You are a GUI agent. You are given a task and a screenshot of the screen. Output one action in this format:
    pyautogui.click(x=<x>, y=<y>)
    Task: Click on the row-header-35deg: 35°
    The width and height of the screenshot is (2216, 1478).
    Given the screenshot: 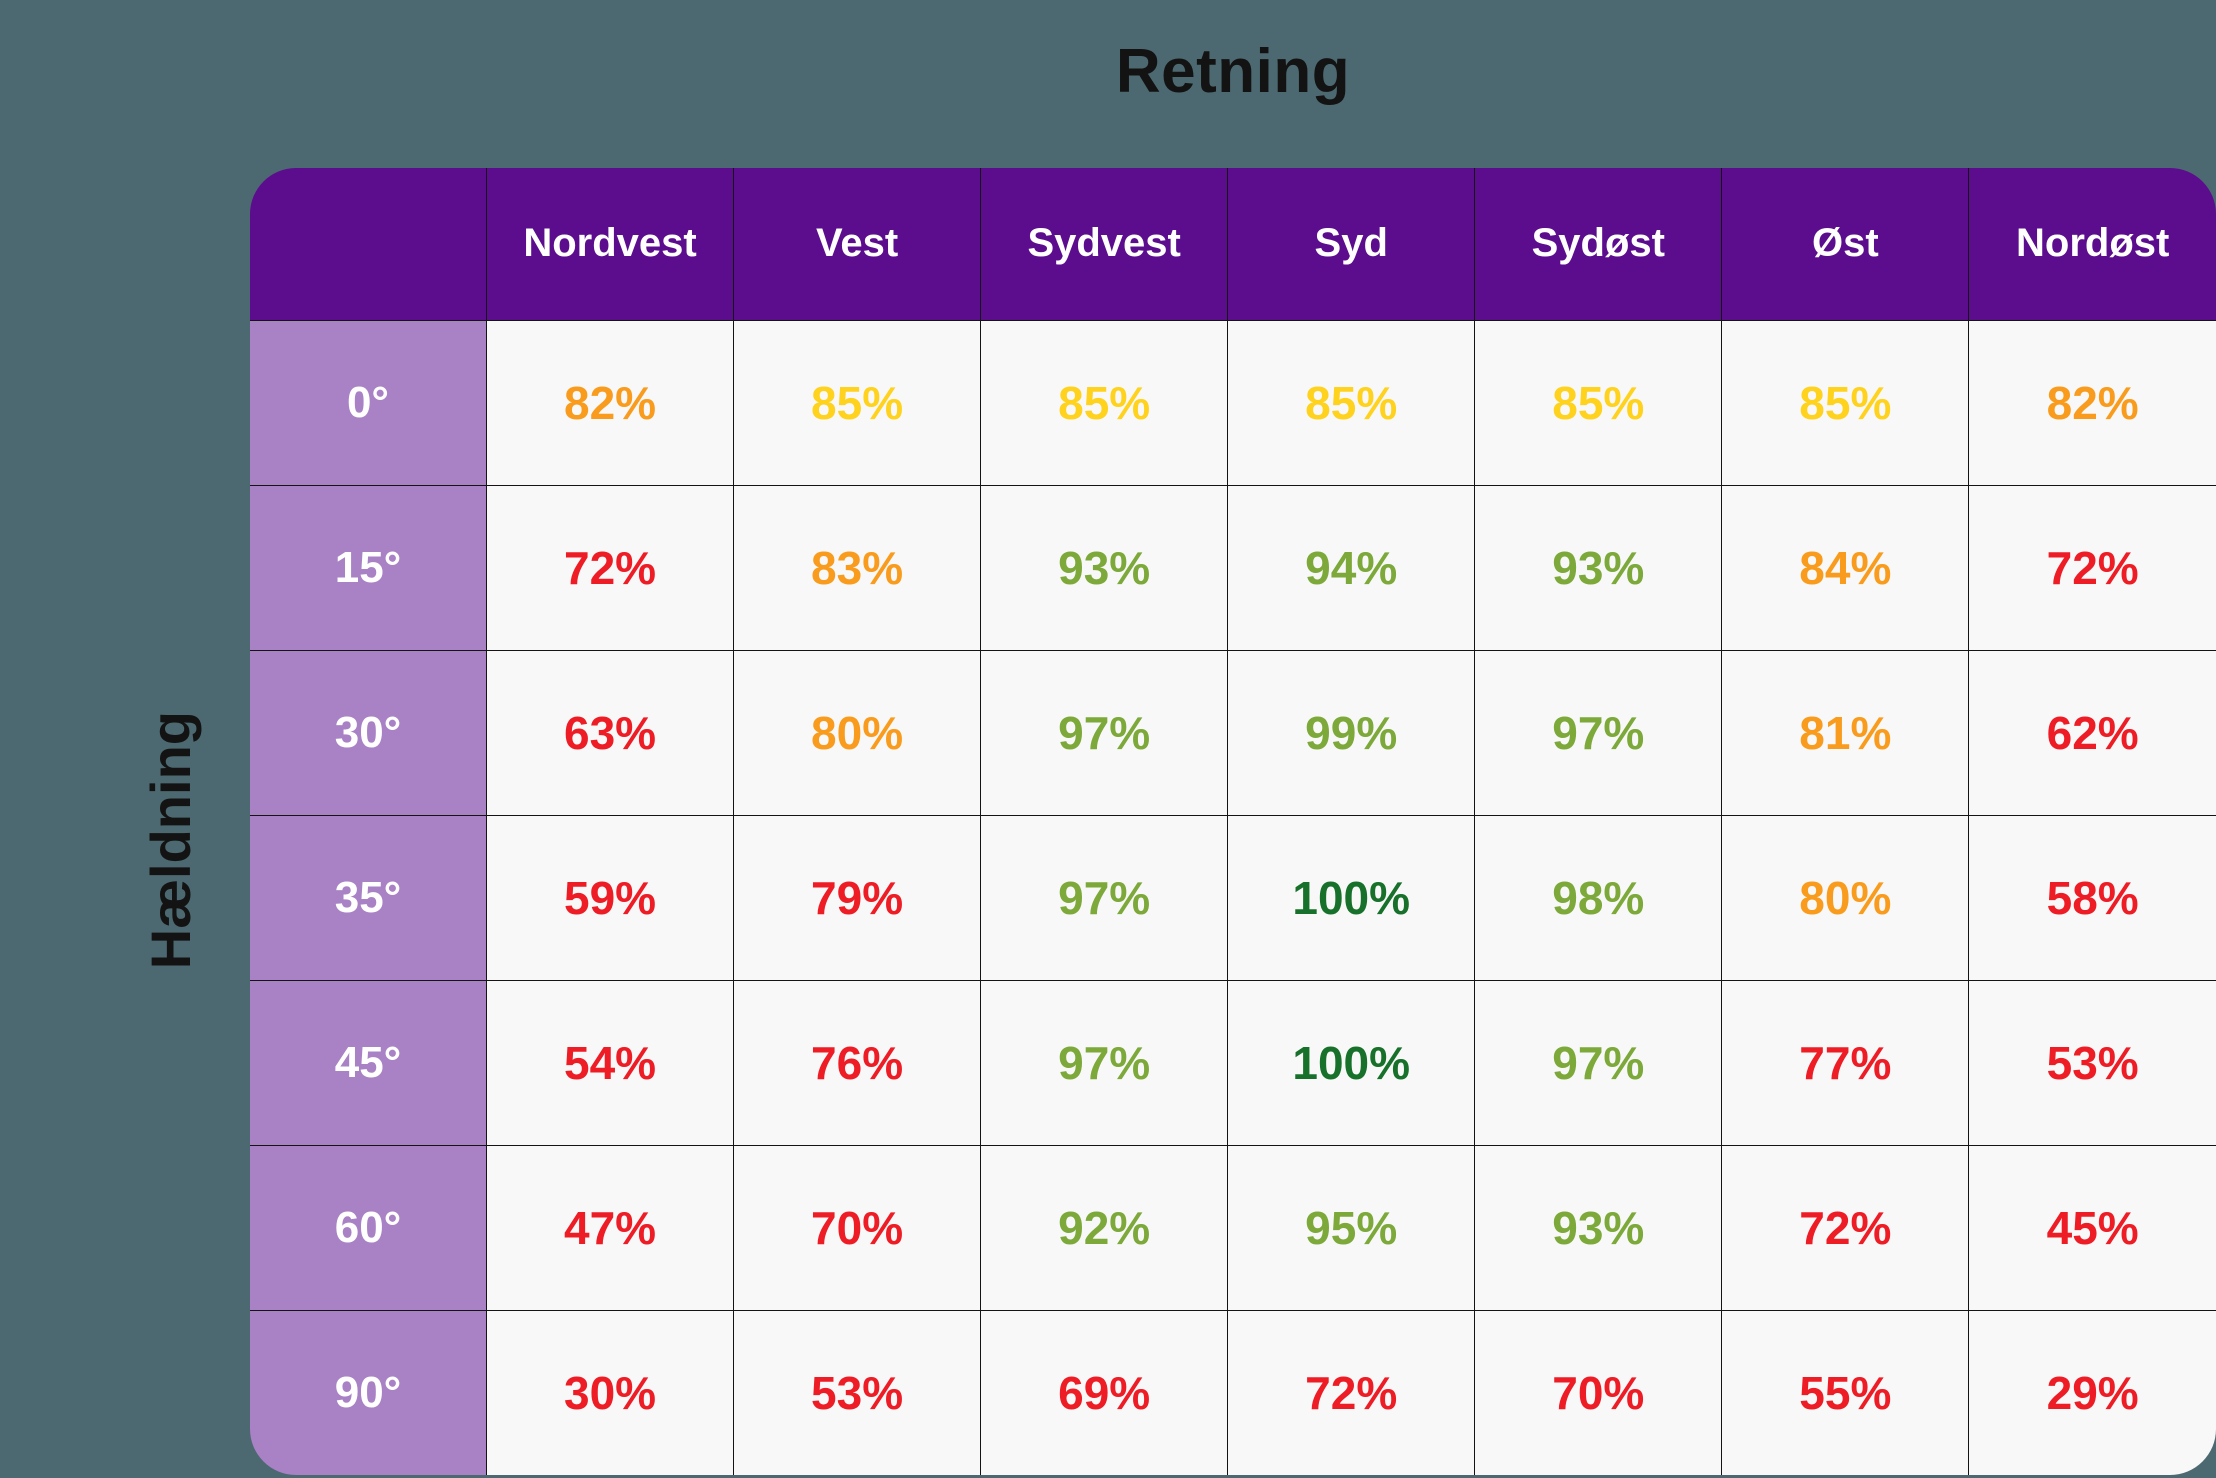 What is the action you would take?
    pyautogui.click(x=368, y=897)
    